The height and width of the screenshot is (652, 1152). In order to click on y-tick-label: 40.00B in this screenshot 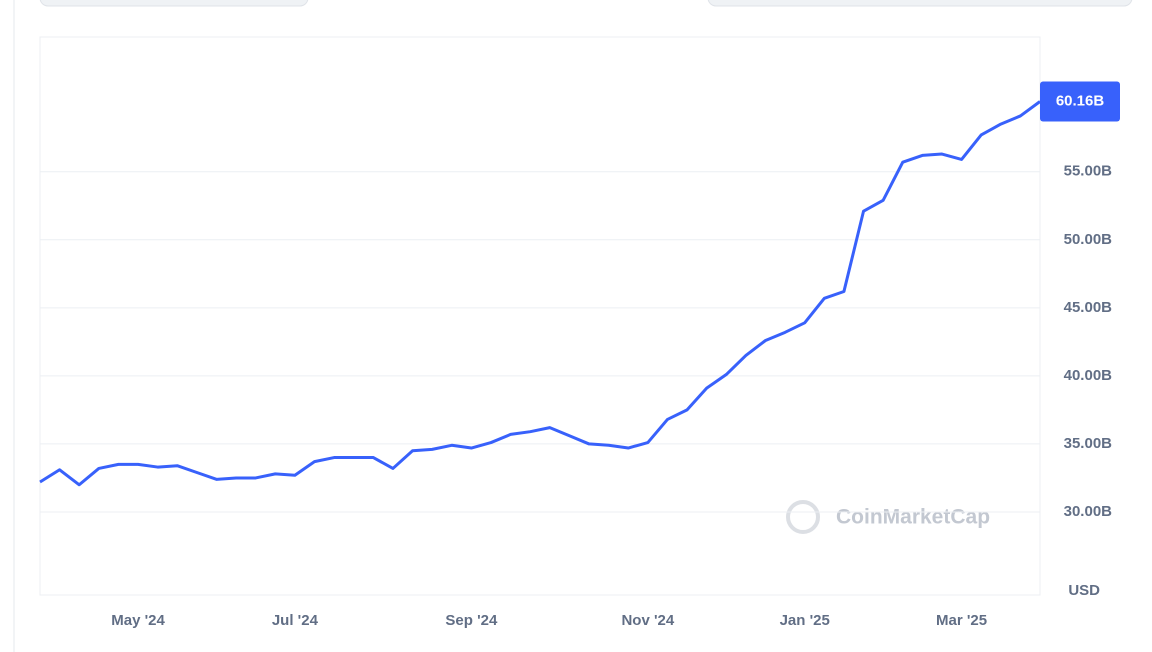, I will do `click(1088, 375)`.